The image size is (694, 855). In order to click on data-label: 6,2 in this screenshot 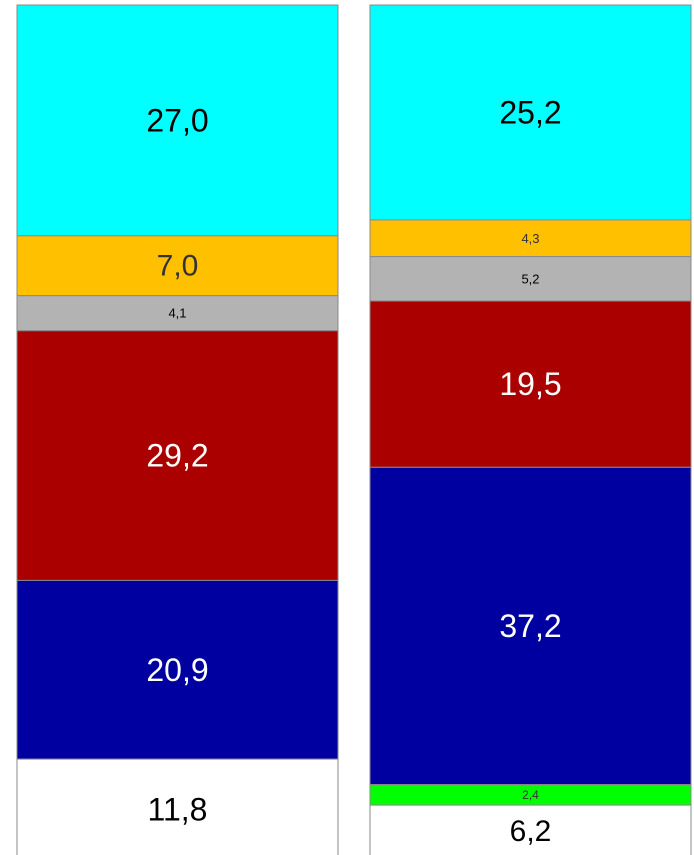, I will do `click(531, 831)`.